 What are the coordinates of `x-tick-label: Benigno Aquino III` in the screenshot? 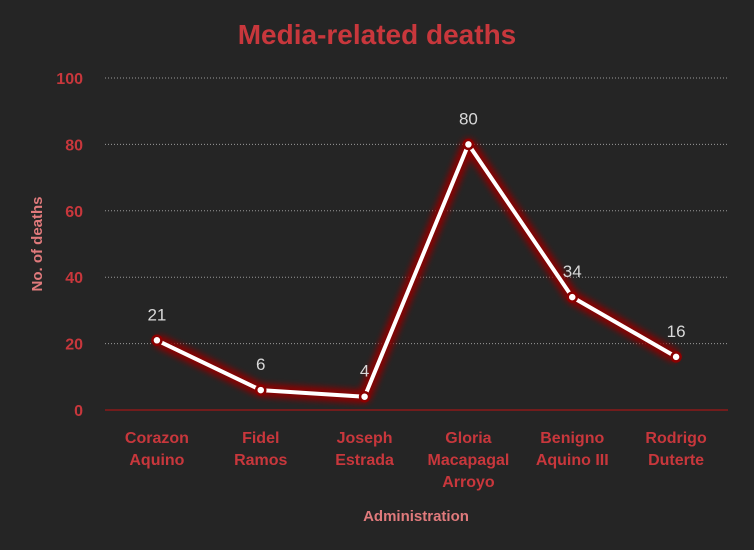 It's located at (572, 449).